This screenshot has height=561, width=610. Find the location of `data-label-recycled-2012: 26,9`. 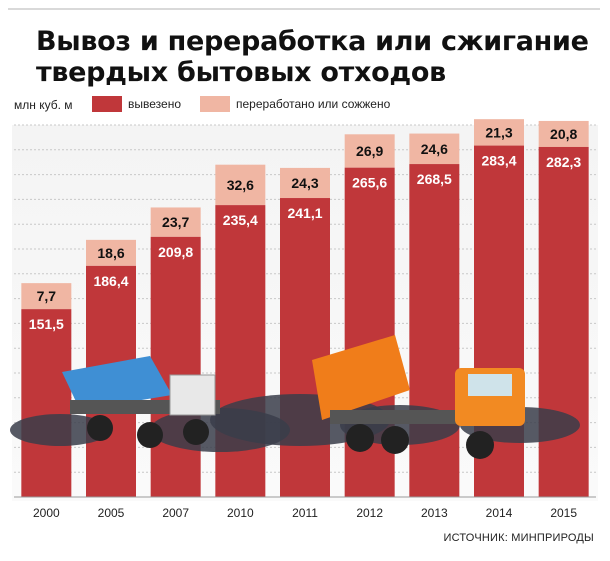

data-label-recycled-2012: 26,9 is located at coordinates (369, 151).